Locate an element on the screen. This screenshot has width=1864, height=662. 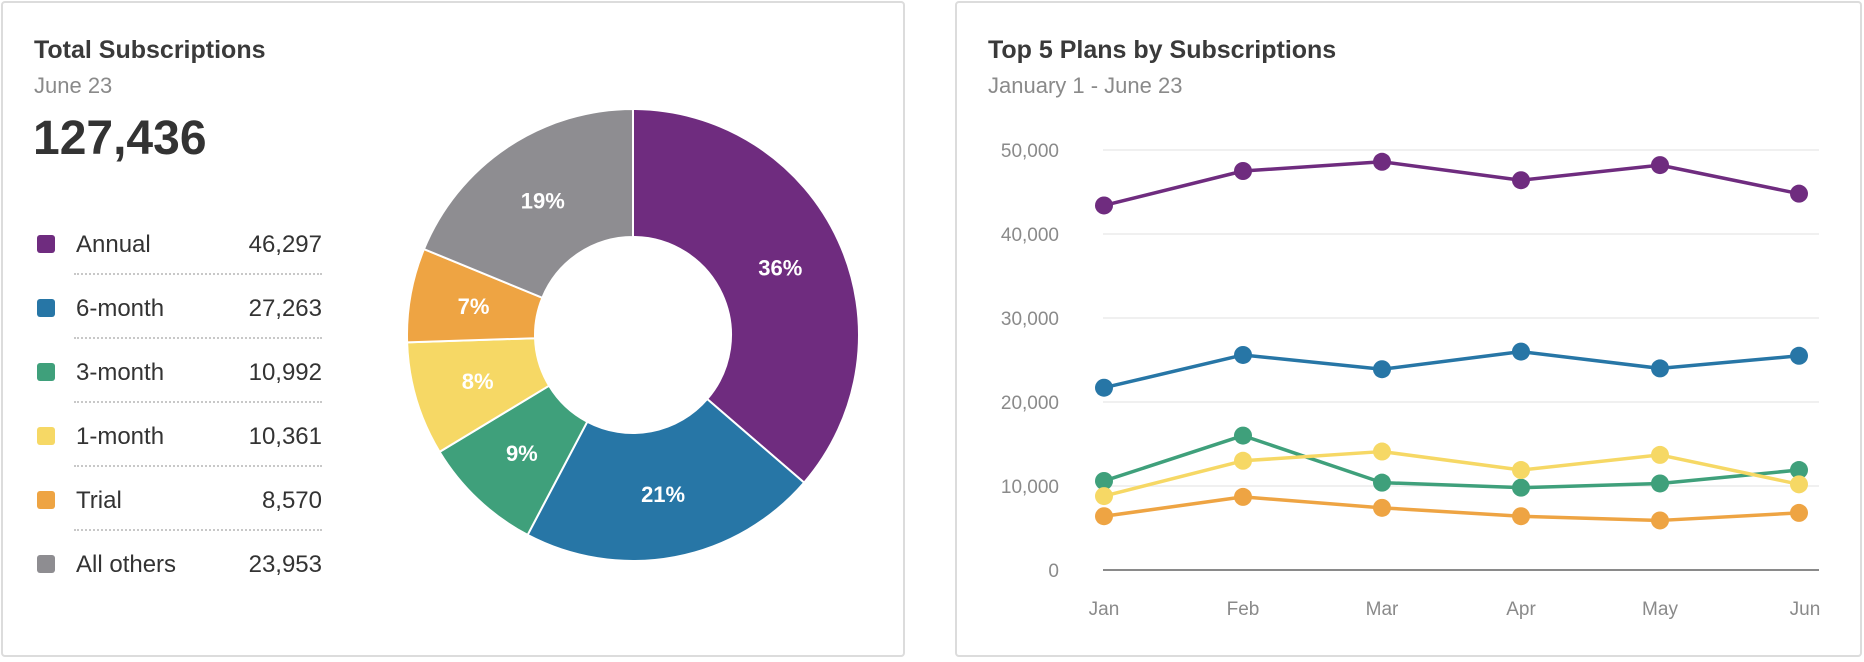
legend-item: All others 23,953 is located at coordinates (178, 563).